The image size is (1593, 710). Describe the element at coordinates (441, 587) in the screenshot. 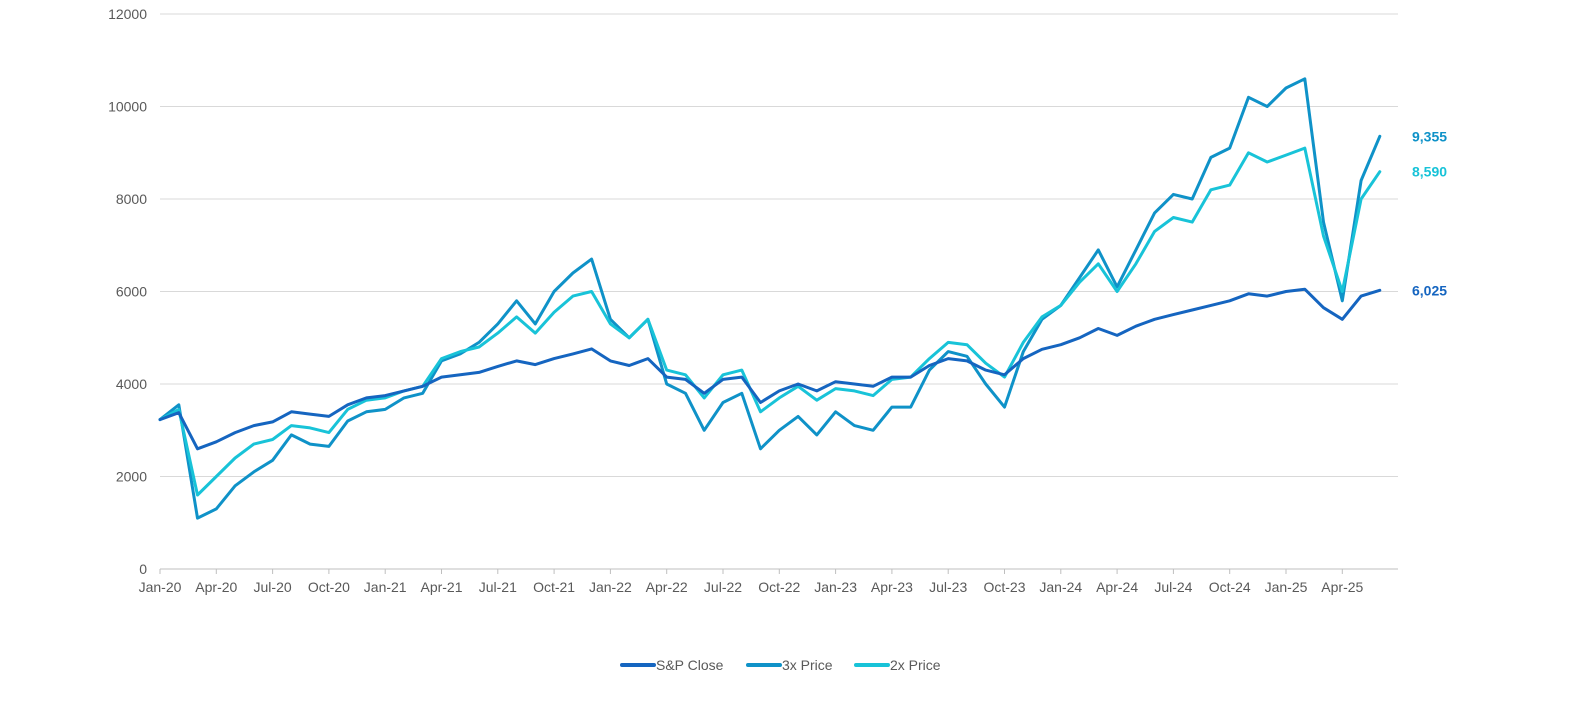

I see `x-tick-label: Apr-21` at that location.